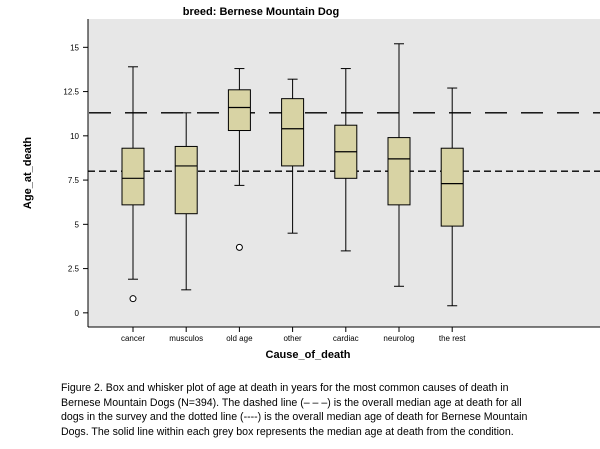 This screenshot has width=600, height=449. I want to click on y-axis-ticks: 0 2.5 5 7.5 10 12.5 15, so click(75, 180).